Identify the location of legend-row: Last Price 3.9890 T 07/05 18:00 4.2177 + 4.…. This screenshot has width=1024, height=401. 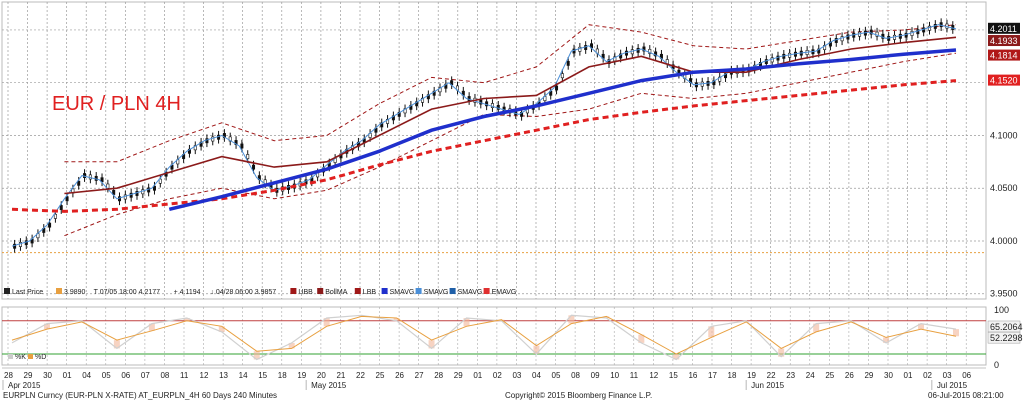
(260, 292).